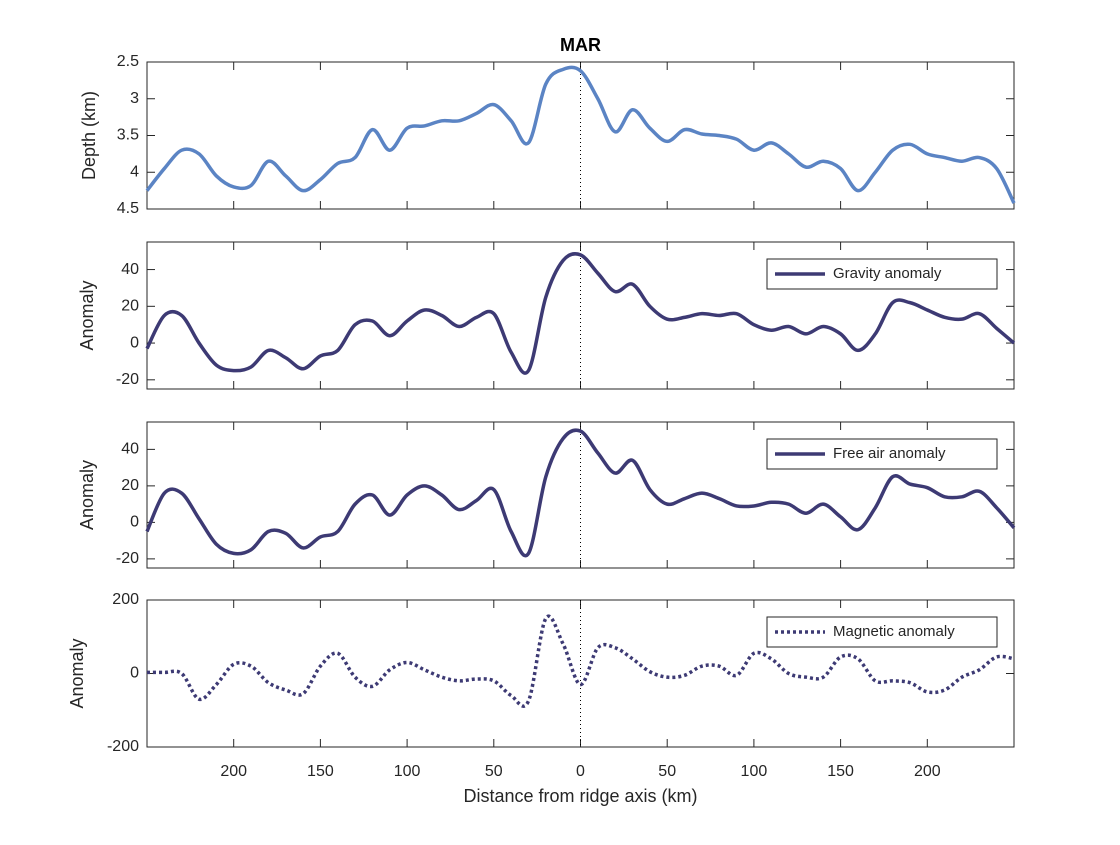 The image size is (1120, 845). Describe the element at coordinates (580, 796) in the screenshot. I see `x-axis-label: Distance from ridge axis (km)` at that location.